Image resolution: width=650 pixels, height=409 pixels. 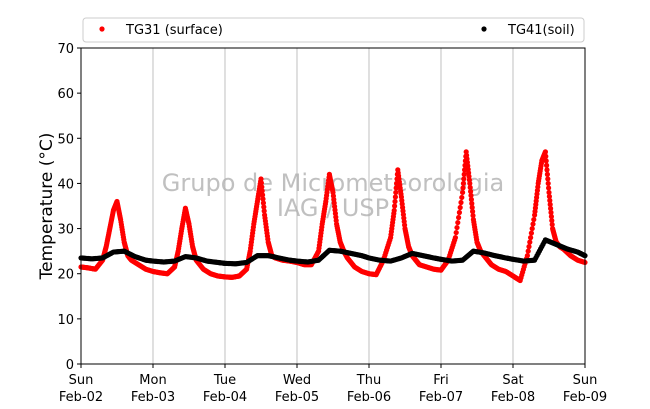 What do you see at coordinates (65, 184) in the screenshot?
I see `y-tick-label: 40` at bounding box center [65, 184].